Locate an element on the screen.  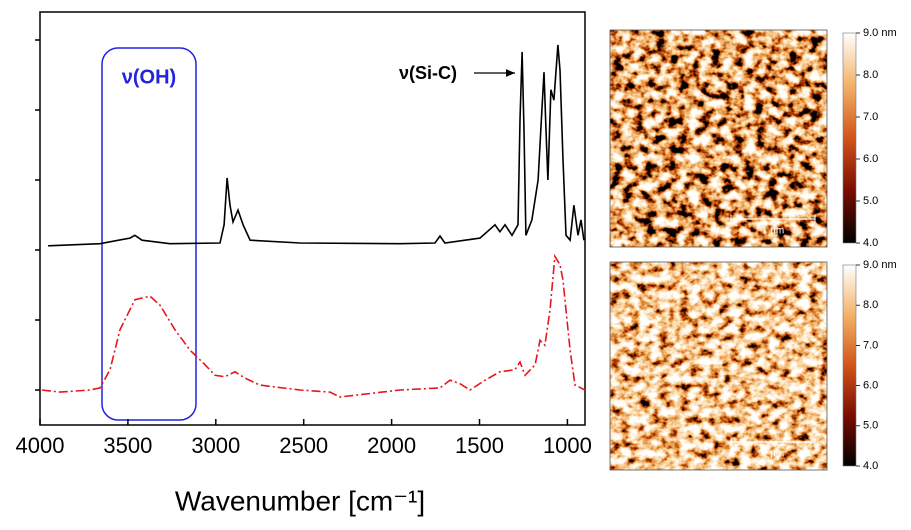
oh-highlight-box is located at coordinates (149, 234).